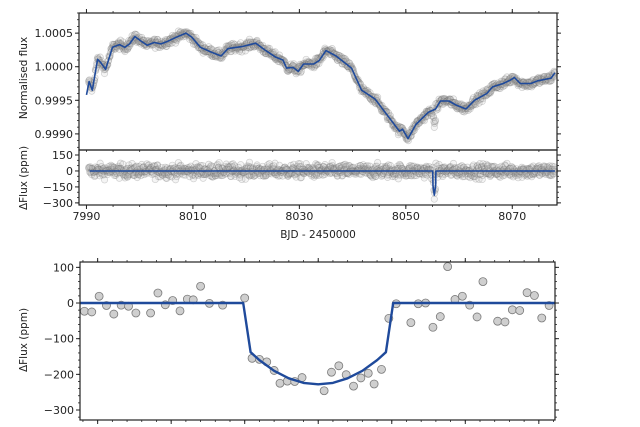 Image resolution: width=640 pixels, height=427 pixels. What do you see at coordinates (54, 33) in the screenshot?
I see `y-tick-label: 1.0005` at bounding box center [54, 33].